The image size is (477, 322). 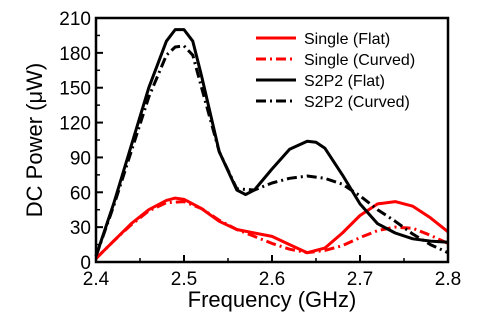 I want to click on x-tick-label: 2.4, so click(x=96, y=279).